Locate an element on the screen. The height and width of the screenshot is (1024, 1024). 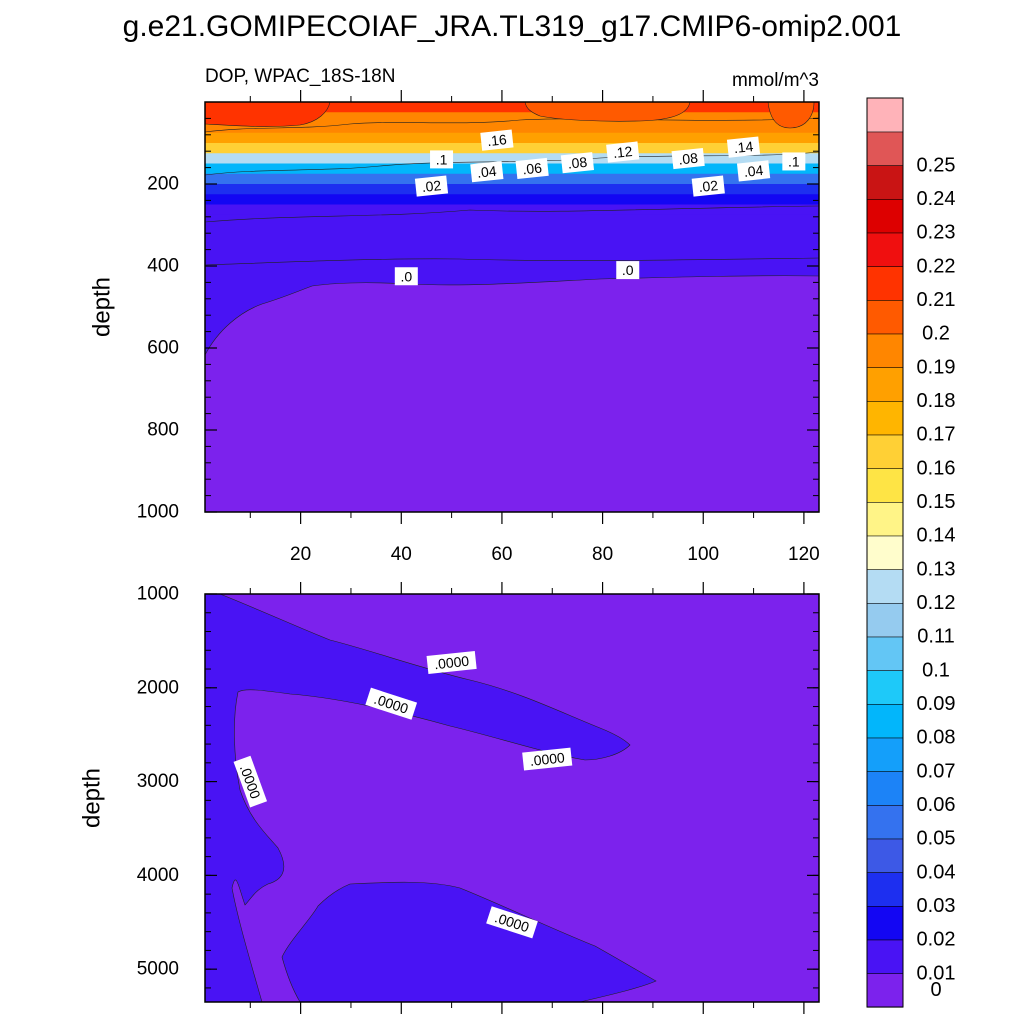
contour-label: .14 is located at coordinates (743, 147).